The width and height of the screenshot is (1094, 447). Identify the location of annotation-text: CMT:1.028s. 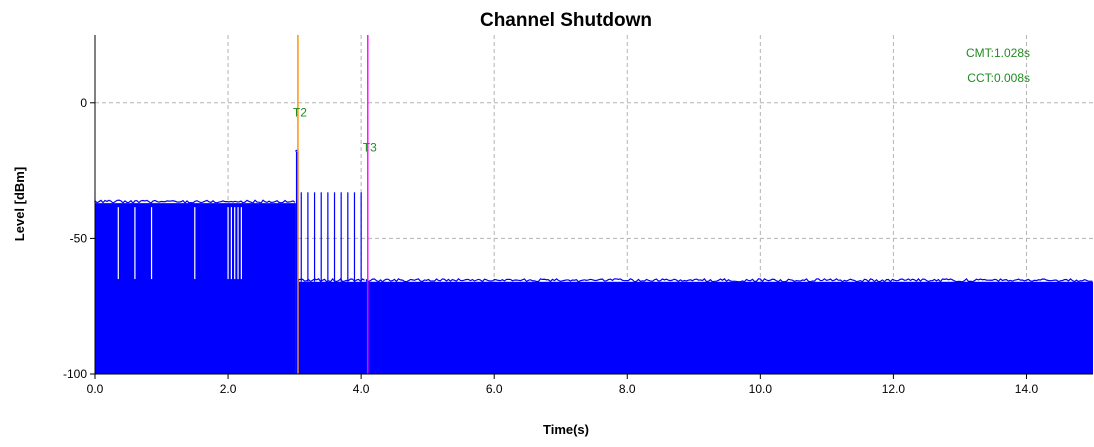
(998, 53).